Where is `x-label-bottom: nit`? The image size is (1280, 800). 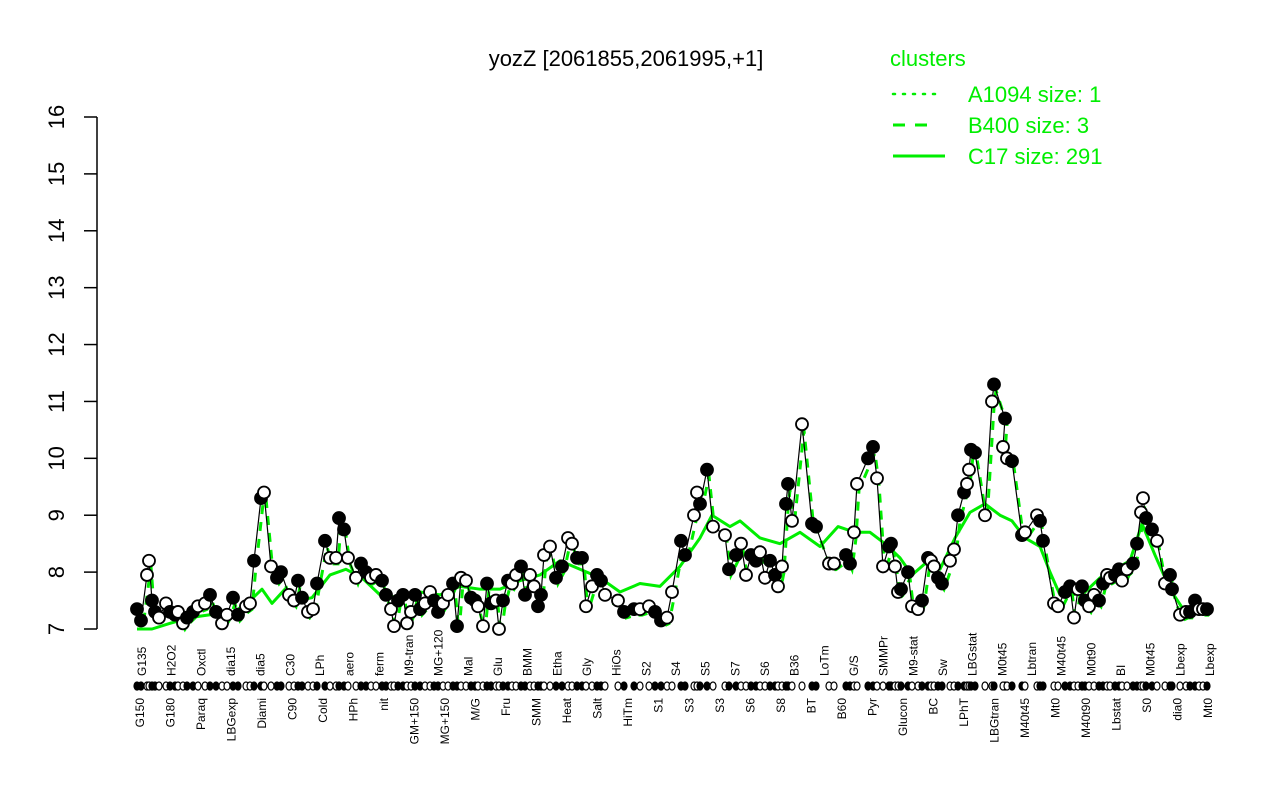 x-label-bottom: nit is located at coordinates (384, 703).